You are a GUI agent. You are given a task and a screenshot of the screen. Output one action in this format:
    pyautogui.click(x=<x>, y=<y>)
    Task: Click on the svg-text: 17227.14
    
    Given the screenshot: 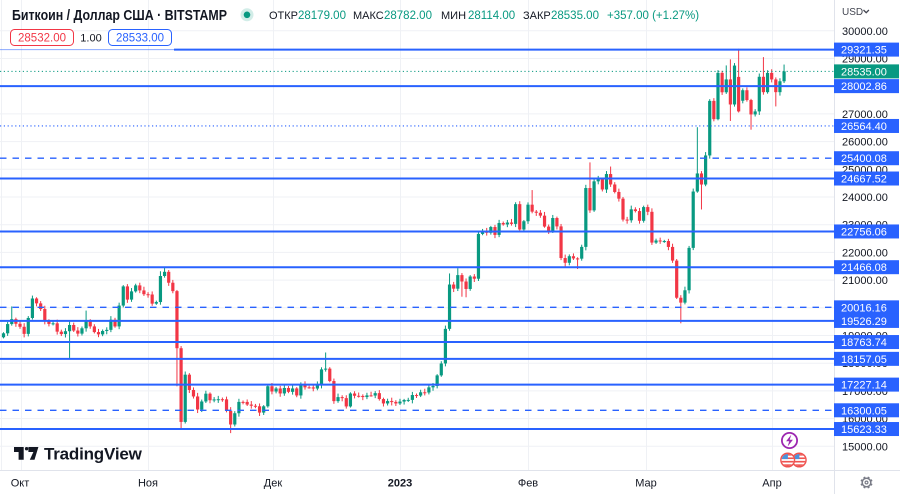 What is the action you would take?
    pyautogui.click(x=864, y=386)
    